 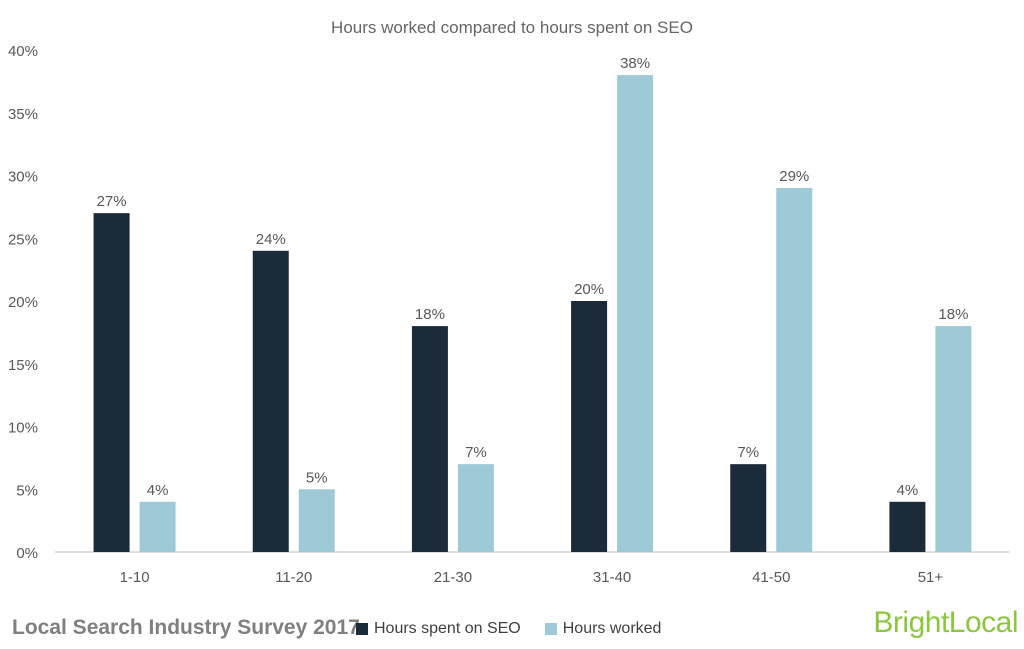 What do you see at coordinates (771, 577) in the screenshot?
I see `x-tick-label: 41-50` at bounding box center [771, 577].